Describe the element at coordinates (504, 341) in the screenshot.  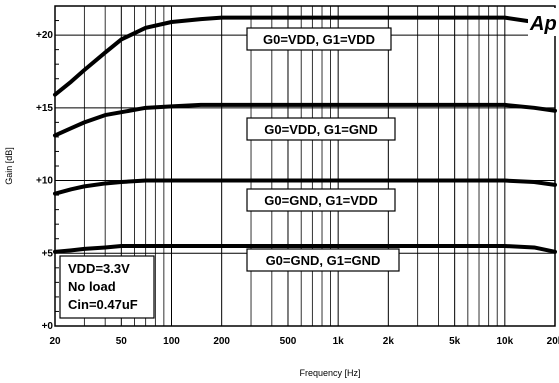
I see `x-tick-label: 10k` at that location.